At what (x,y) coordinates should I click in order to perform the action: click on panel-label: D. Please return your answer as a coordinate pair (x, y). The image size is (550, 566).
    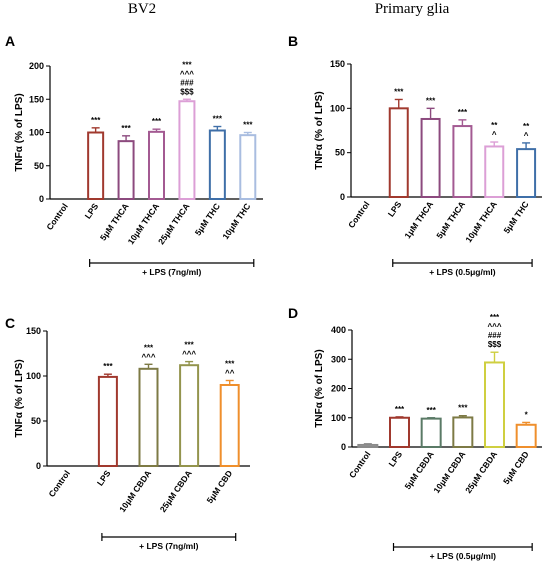
    Looking at the image, I should click on (293, 313).